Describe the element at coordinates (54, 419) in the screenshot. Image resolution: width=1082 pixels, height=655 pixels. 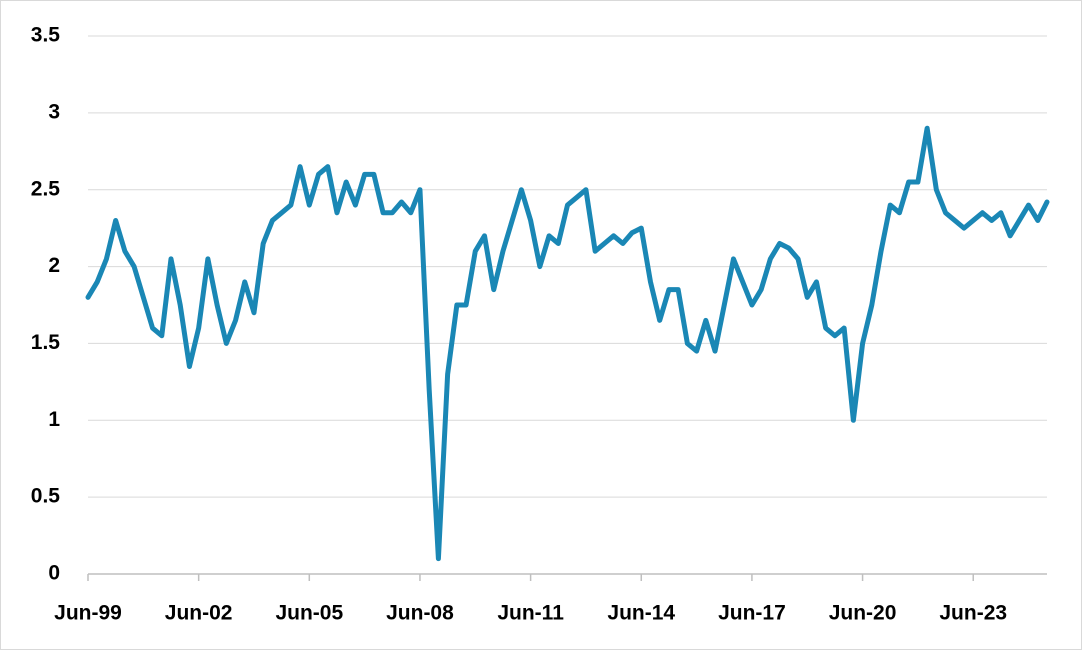
I see `y-tick-label: 1` at that location.